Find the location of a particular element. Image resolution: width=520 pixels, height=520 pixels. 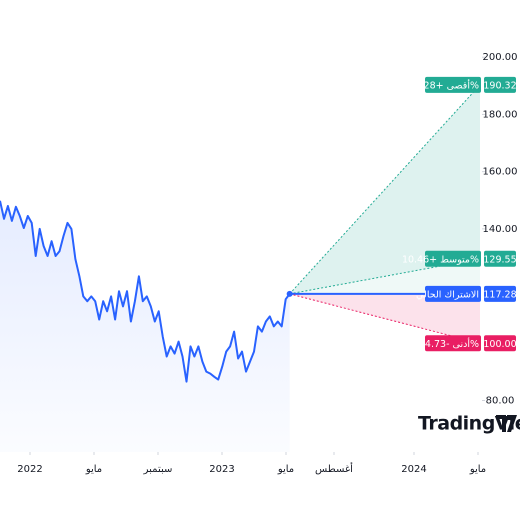

upside-zone is located at coordinates (384, 189).